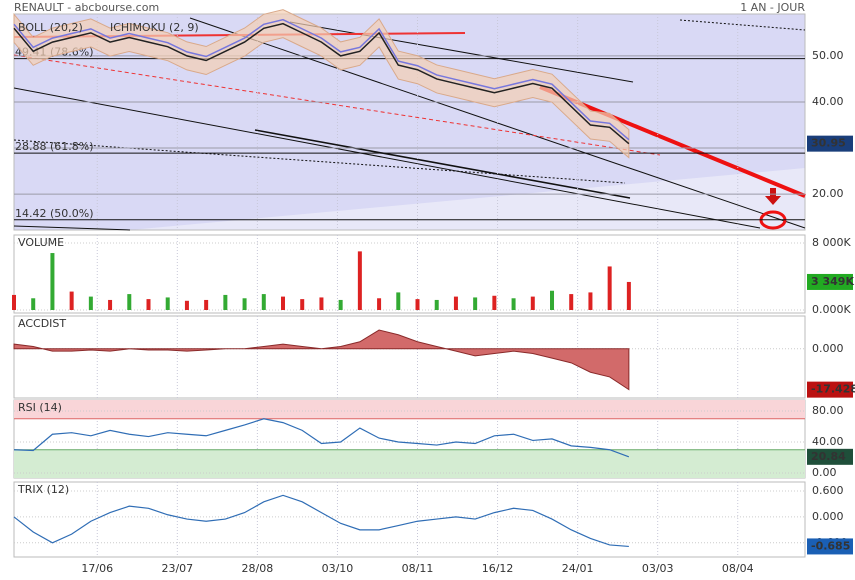 Image resolution: width=855 pixels, height=580 pixels. Describe the element at coordinates (337, 105) in the screenshot. I see `red-dashed-line` at that location.